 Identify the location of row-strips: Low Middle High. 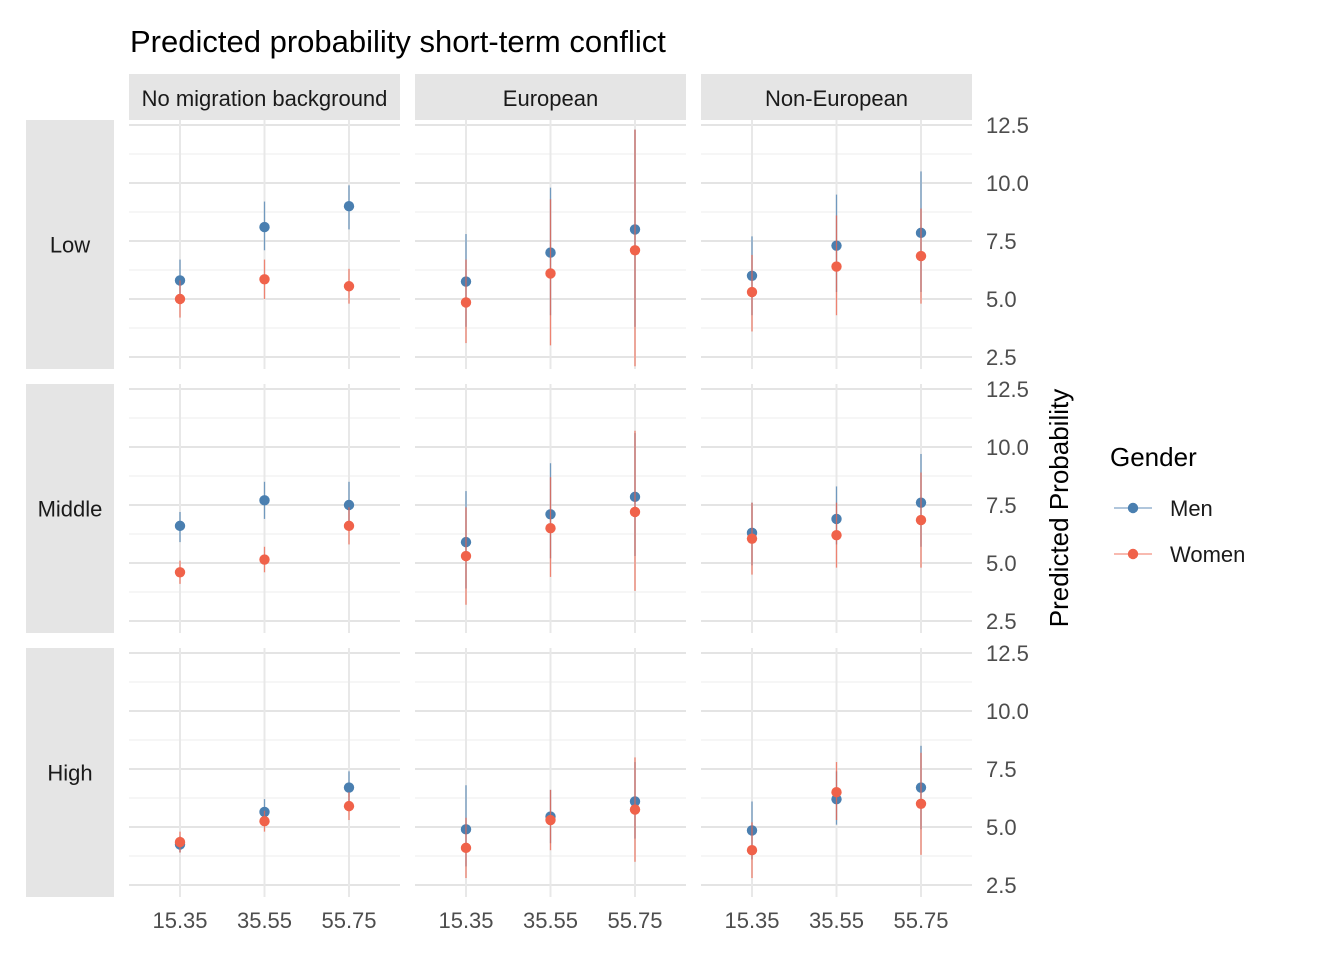
(70, 508).